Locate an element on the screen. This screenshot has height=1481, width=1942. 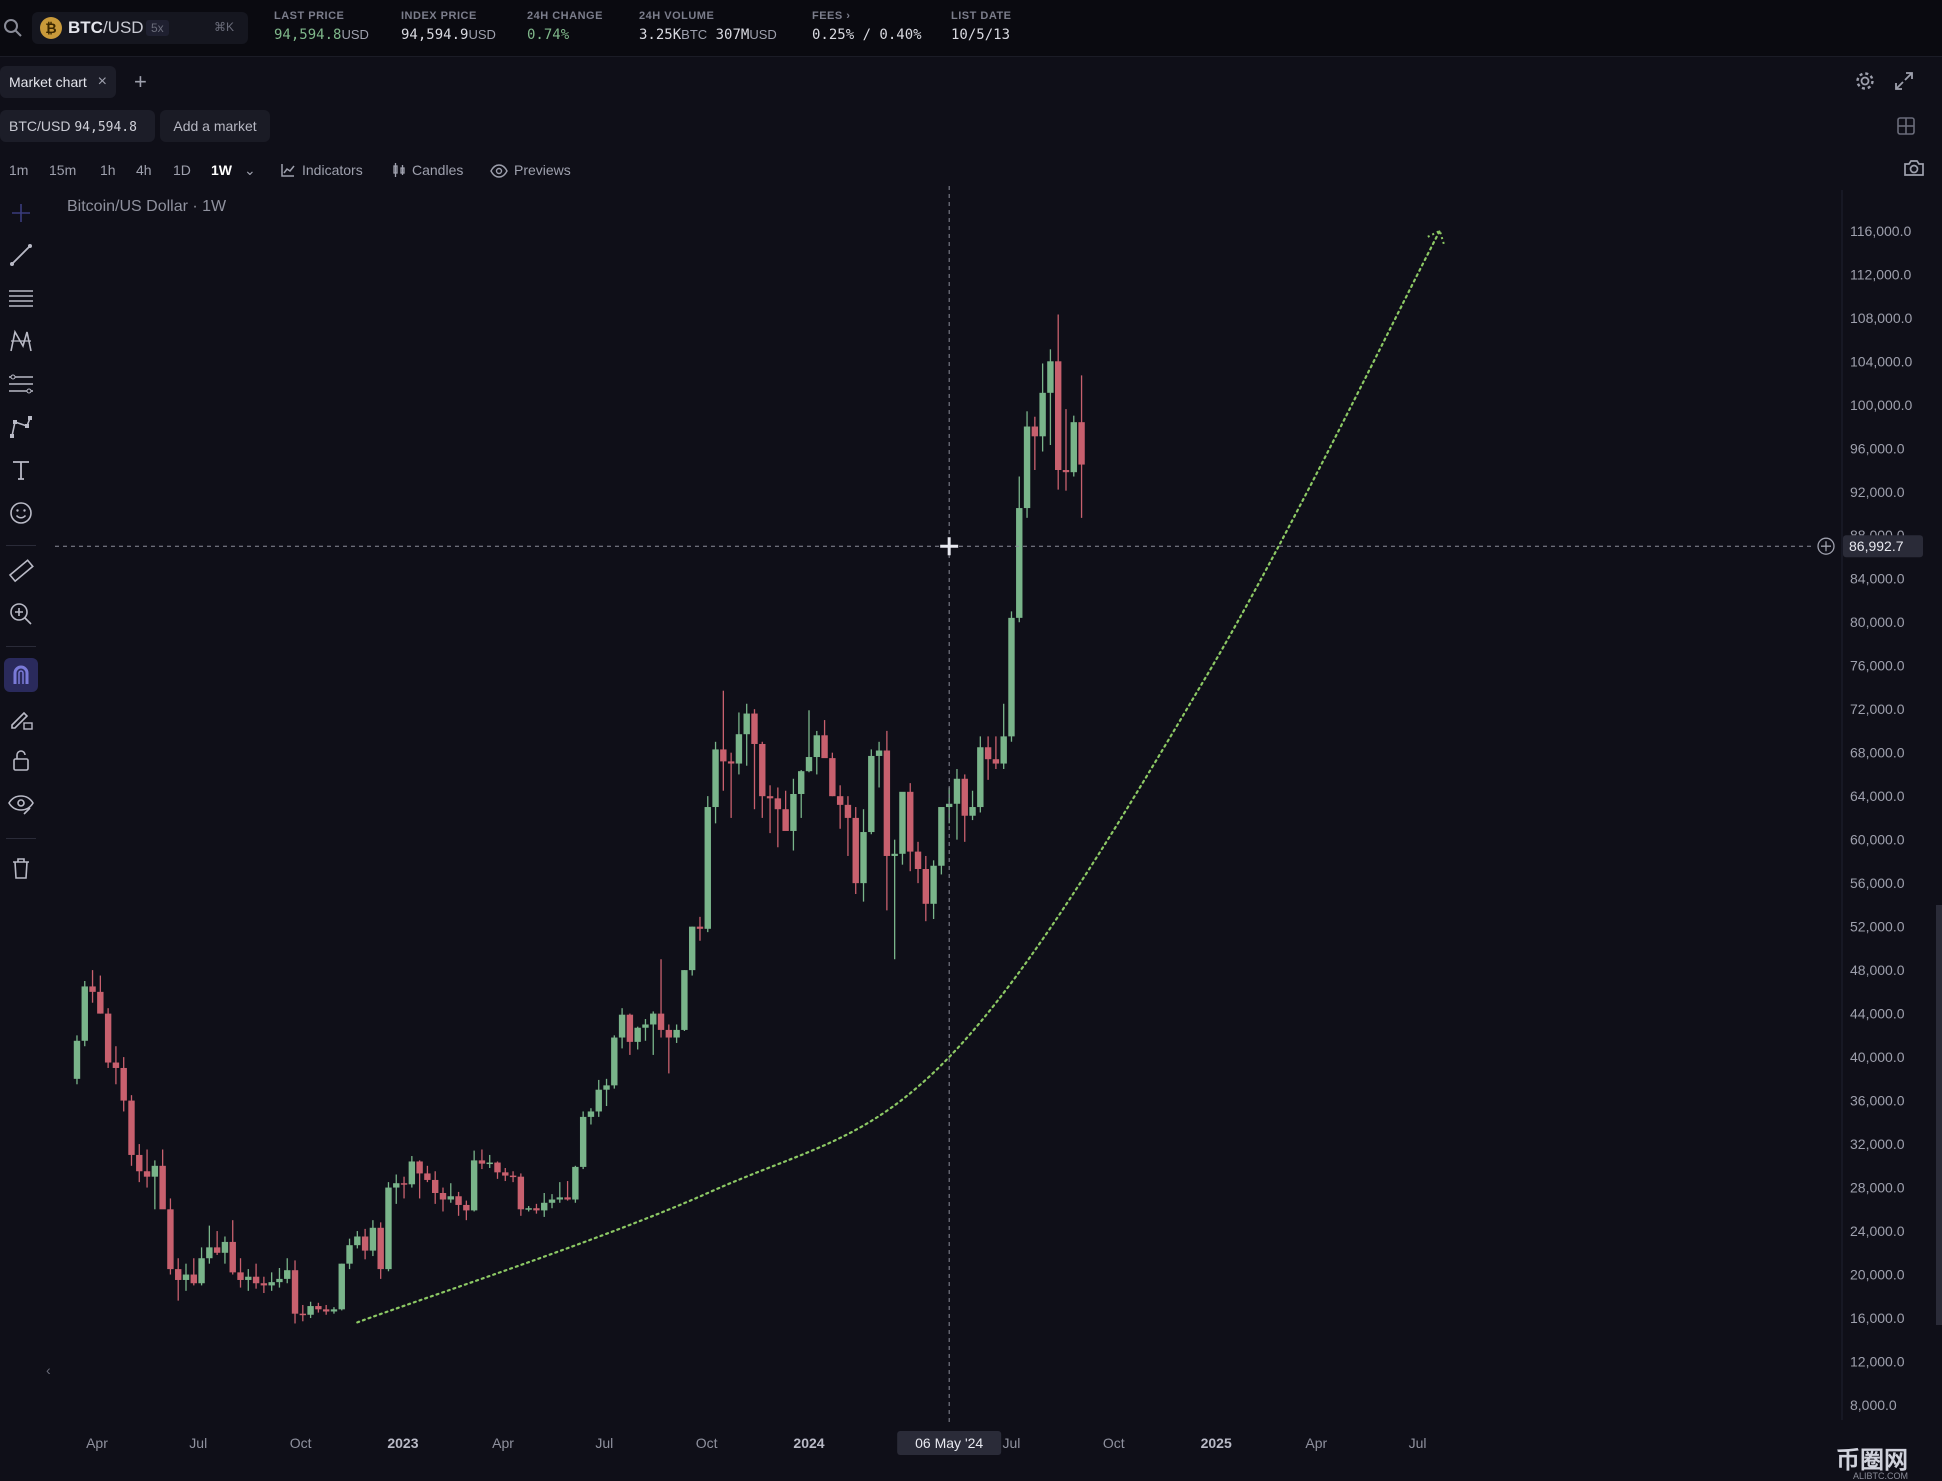
fees-stat: FEES › 0.25% / 0.40% is located at coordinates (867, 26).